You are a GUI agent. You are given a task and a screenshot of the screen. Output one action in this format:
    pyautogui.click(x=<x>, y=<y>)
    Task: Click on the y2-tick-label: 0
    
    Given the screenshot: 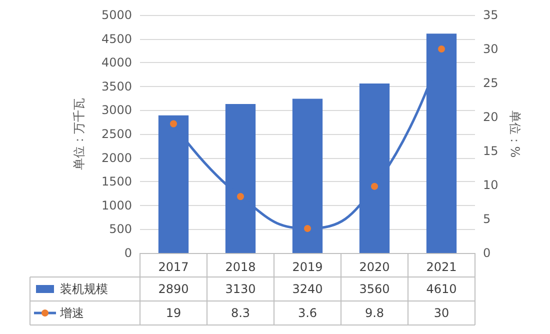 What is the action you would take?
    pyautogui.click(x=487, y=253)
    